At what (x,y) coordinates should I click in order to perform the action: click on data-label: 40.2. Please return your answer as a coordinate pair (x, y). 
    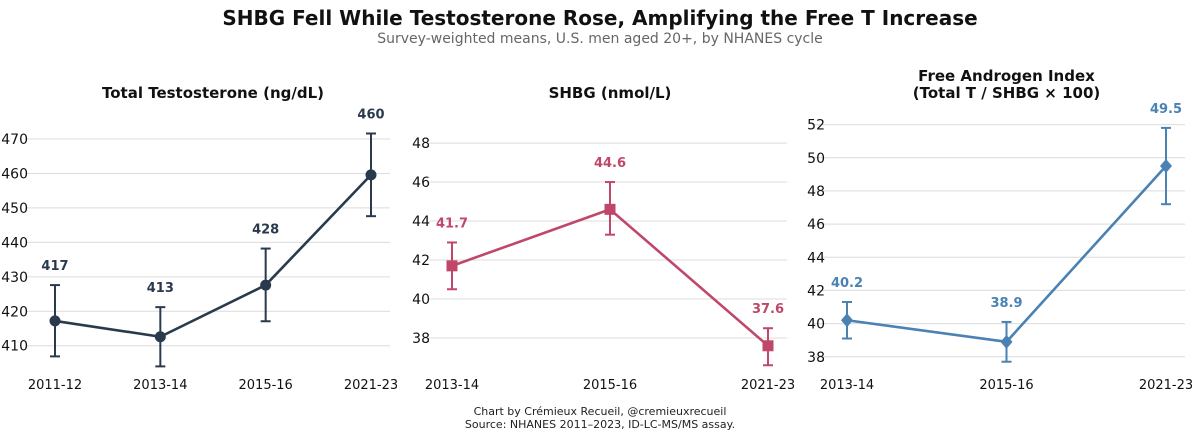
    Looking at the image, I should click on (847, 283).